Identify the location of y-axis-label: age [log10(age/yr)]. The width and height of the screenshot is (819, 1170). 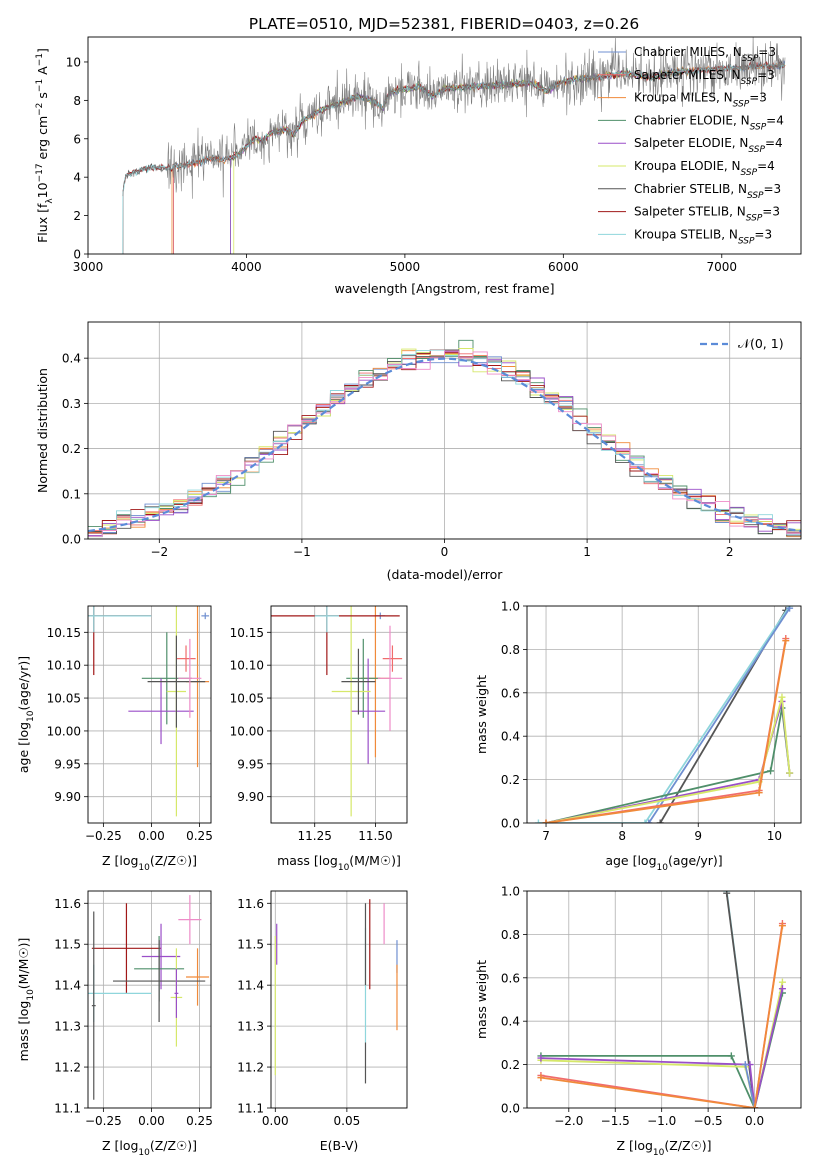
(26, 714).